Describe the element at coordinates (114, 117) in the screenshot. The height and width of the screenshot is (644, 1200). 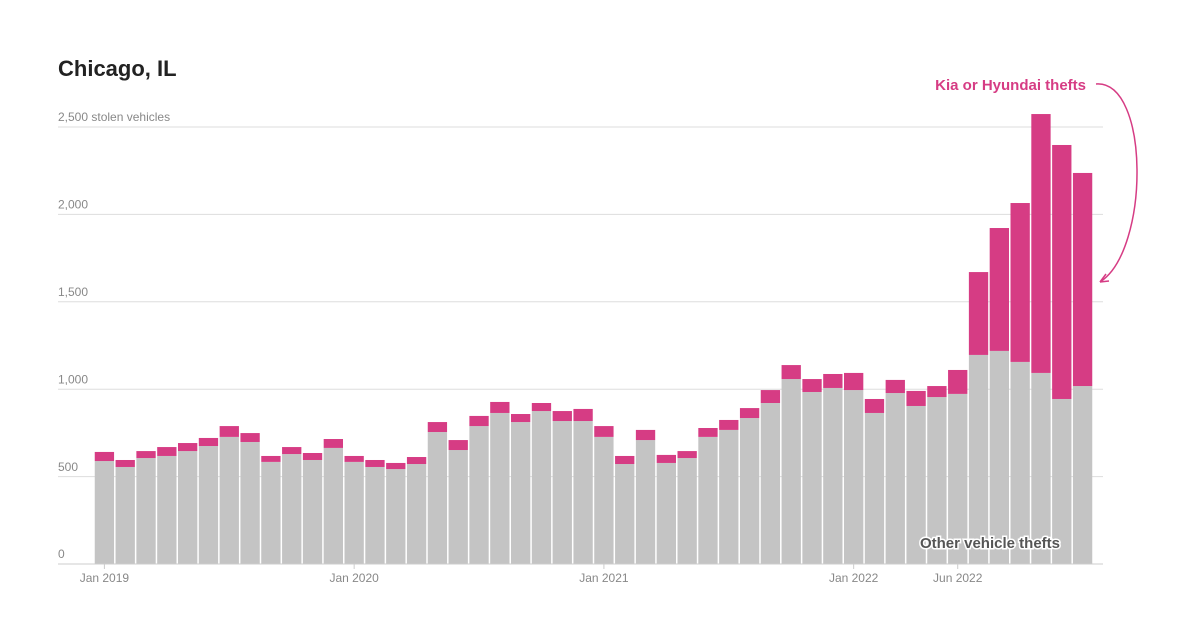
I see `y-tick-label: 2,500 stolen vehicles` at that location.